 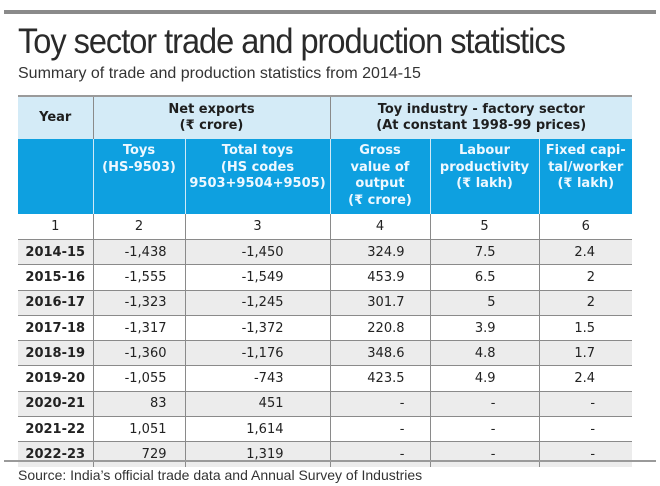 What do you see at coordinates (379, 252) in the screenshot?
I see `cell-gross-value: 324.9` at bounding box center [379, 252].